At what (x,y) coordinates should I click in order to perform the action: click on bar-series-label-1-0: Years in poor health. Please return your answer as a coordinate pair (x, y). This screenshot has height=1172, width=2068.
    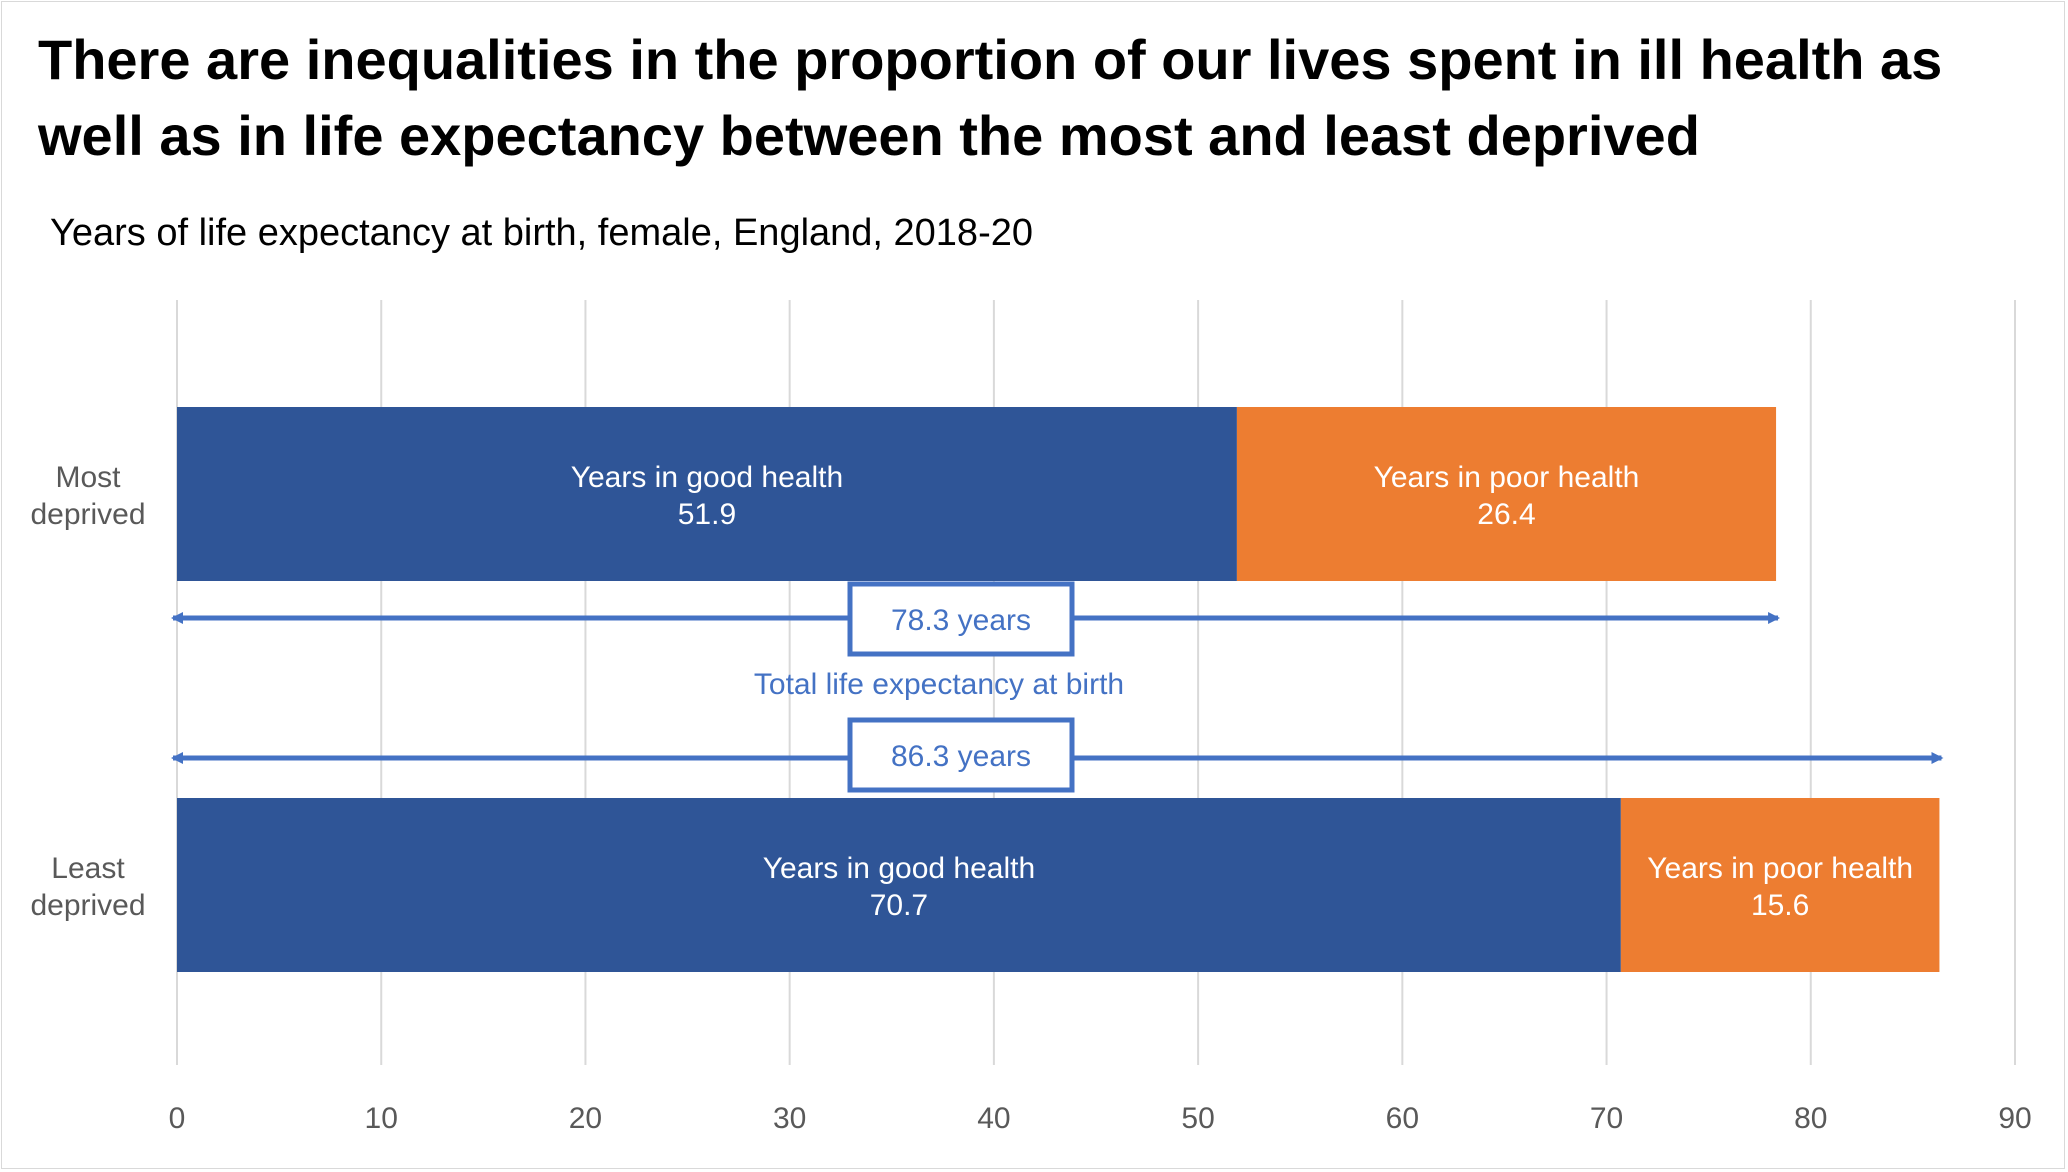
    Looking at the image, I should click on (1507, 477).